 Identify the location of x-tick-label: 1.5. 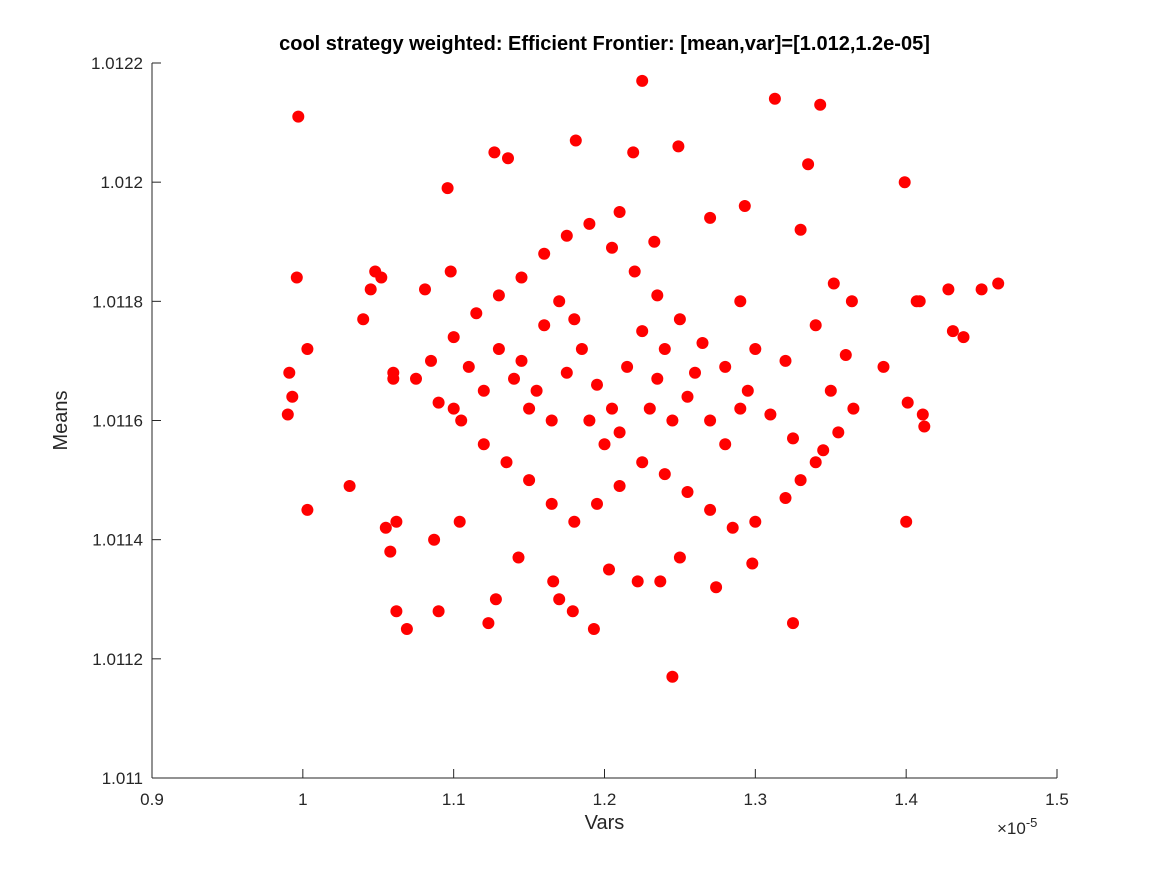
(1057, 799).